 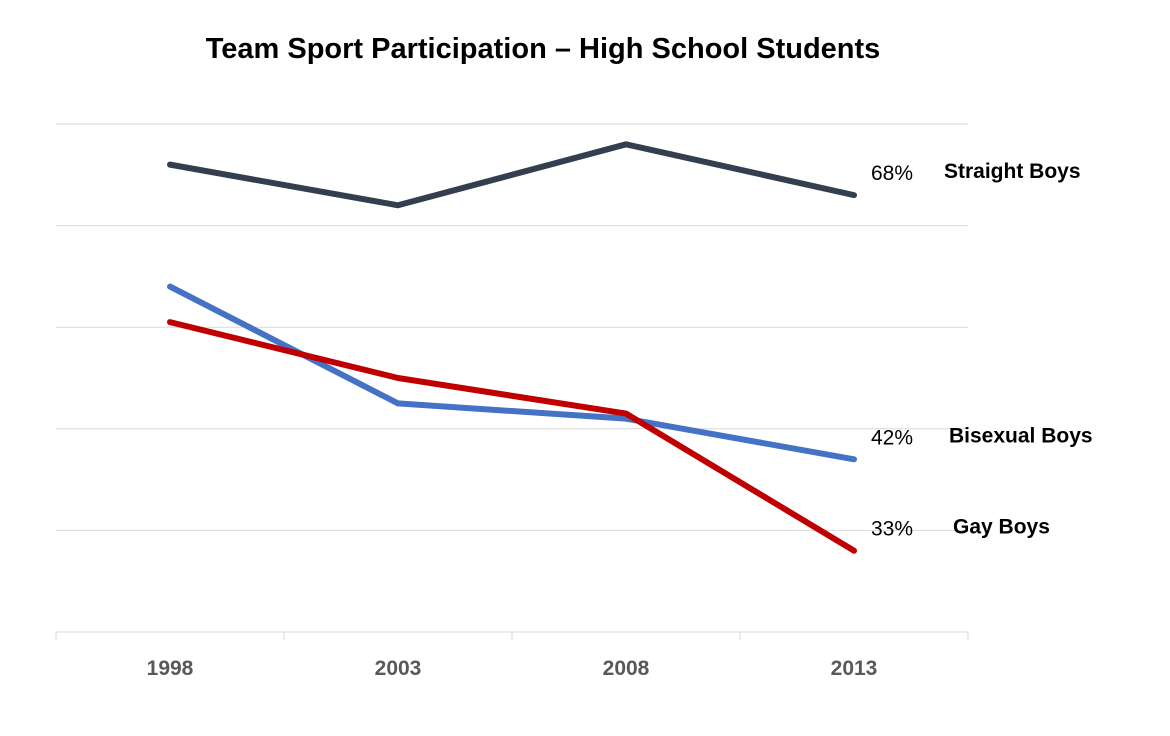 What do you see at coordinates (1021, 435) in the screenshot?
I see `series-name-label: Bisexual Boys` at bounding box center [1021, 435].